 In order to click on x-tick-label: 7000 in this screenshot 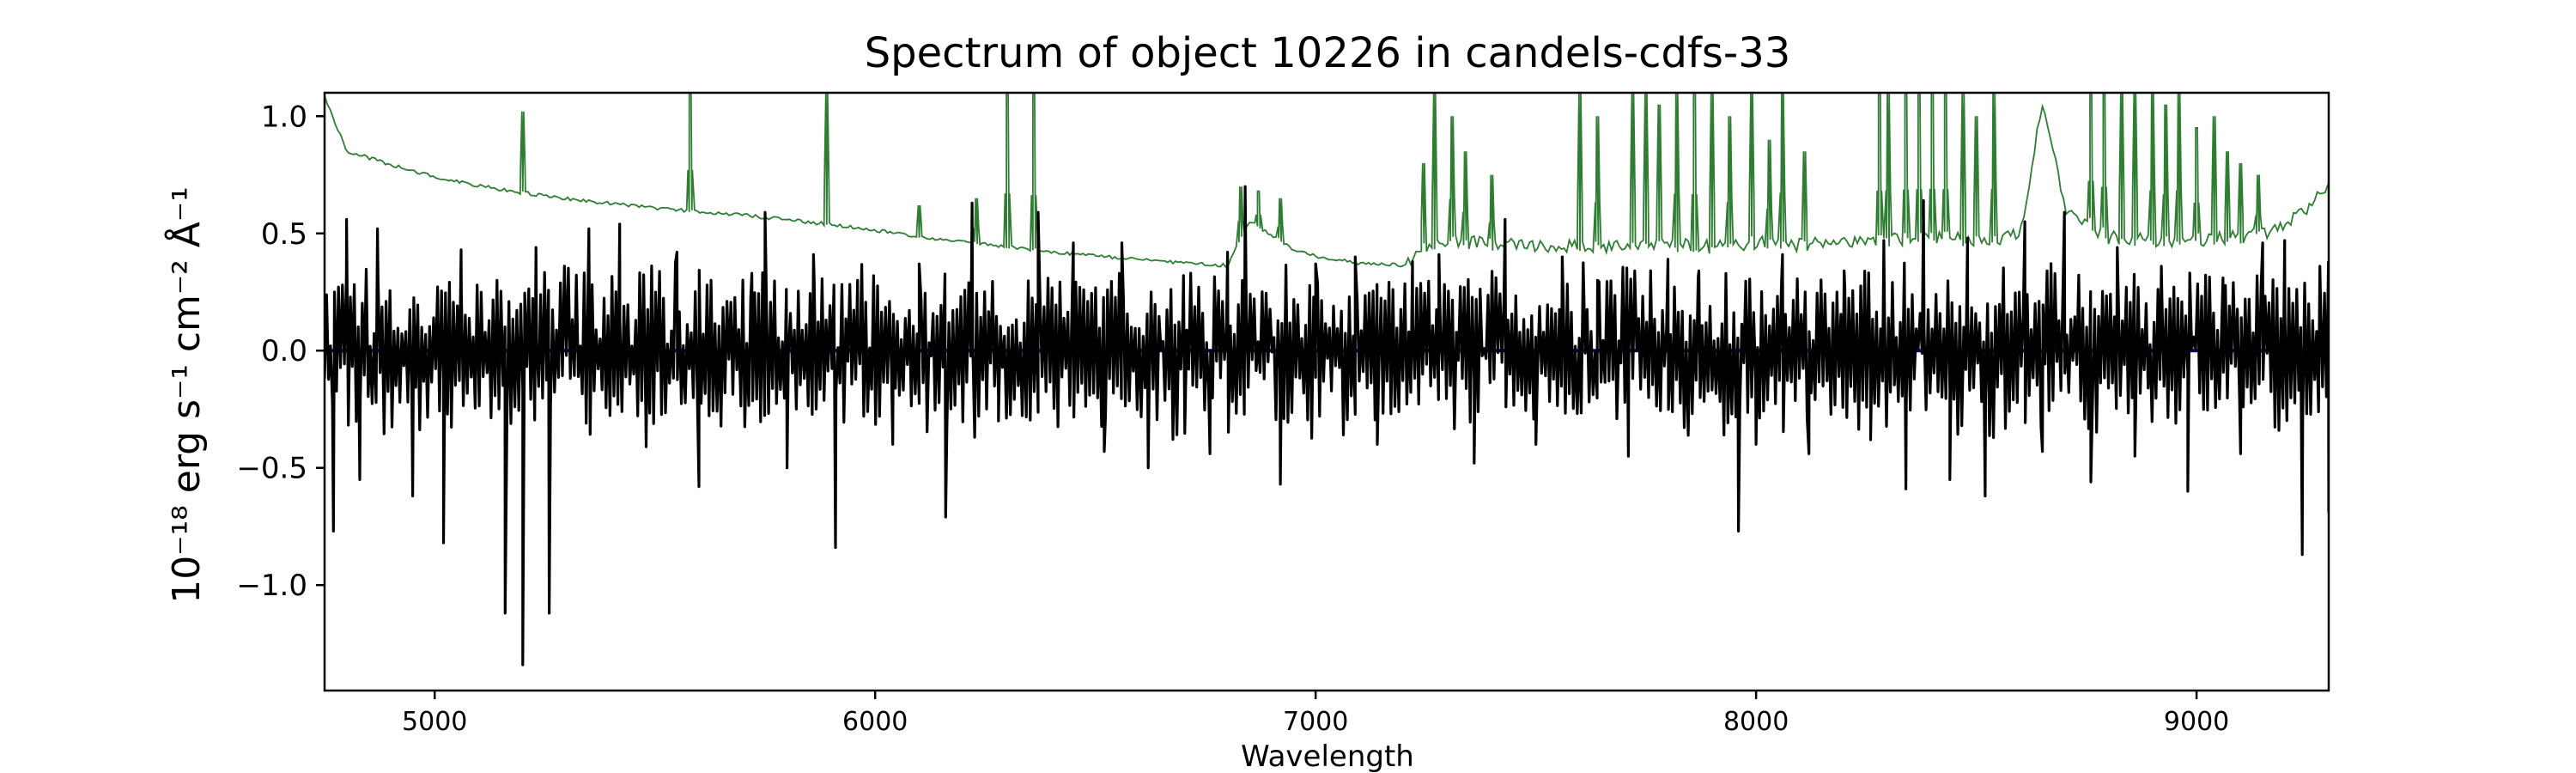, I will do `click(1316, 722)`.